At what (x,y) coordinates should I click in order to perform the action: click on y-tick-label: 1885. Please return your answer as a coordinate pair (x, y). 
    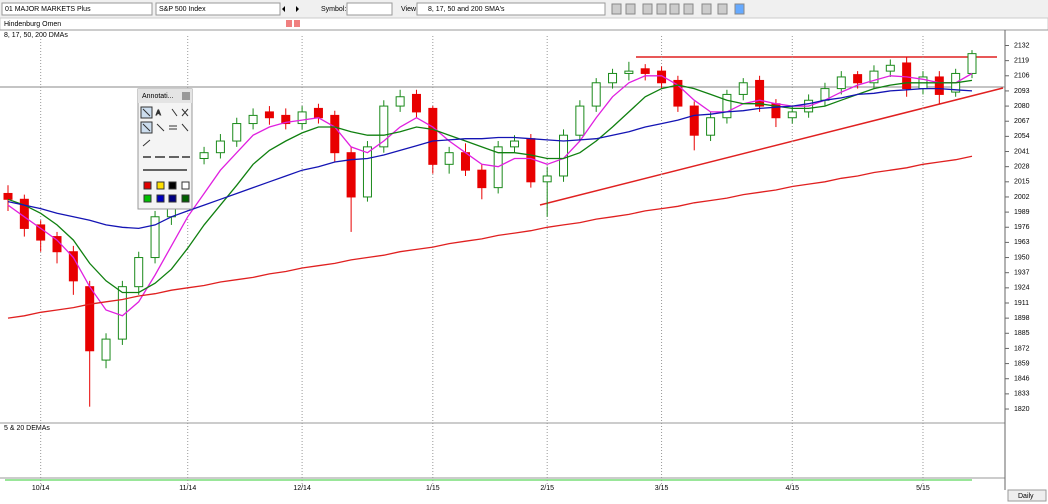
    Looking at the image, I should click on (1022, 333).